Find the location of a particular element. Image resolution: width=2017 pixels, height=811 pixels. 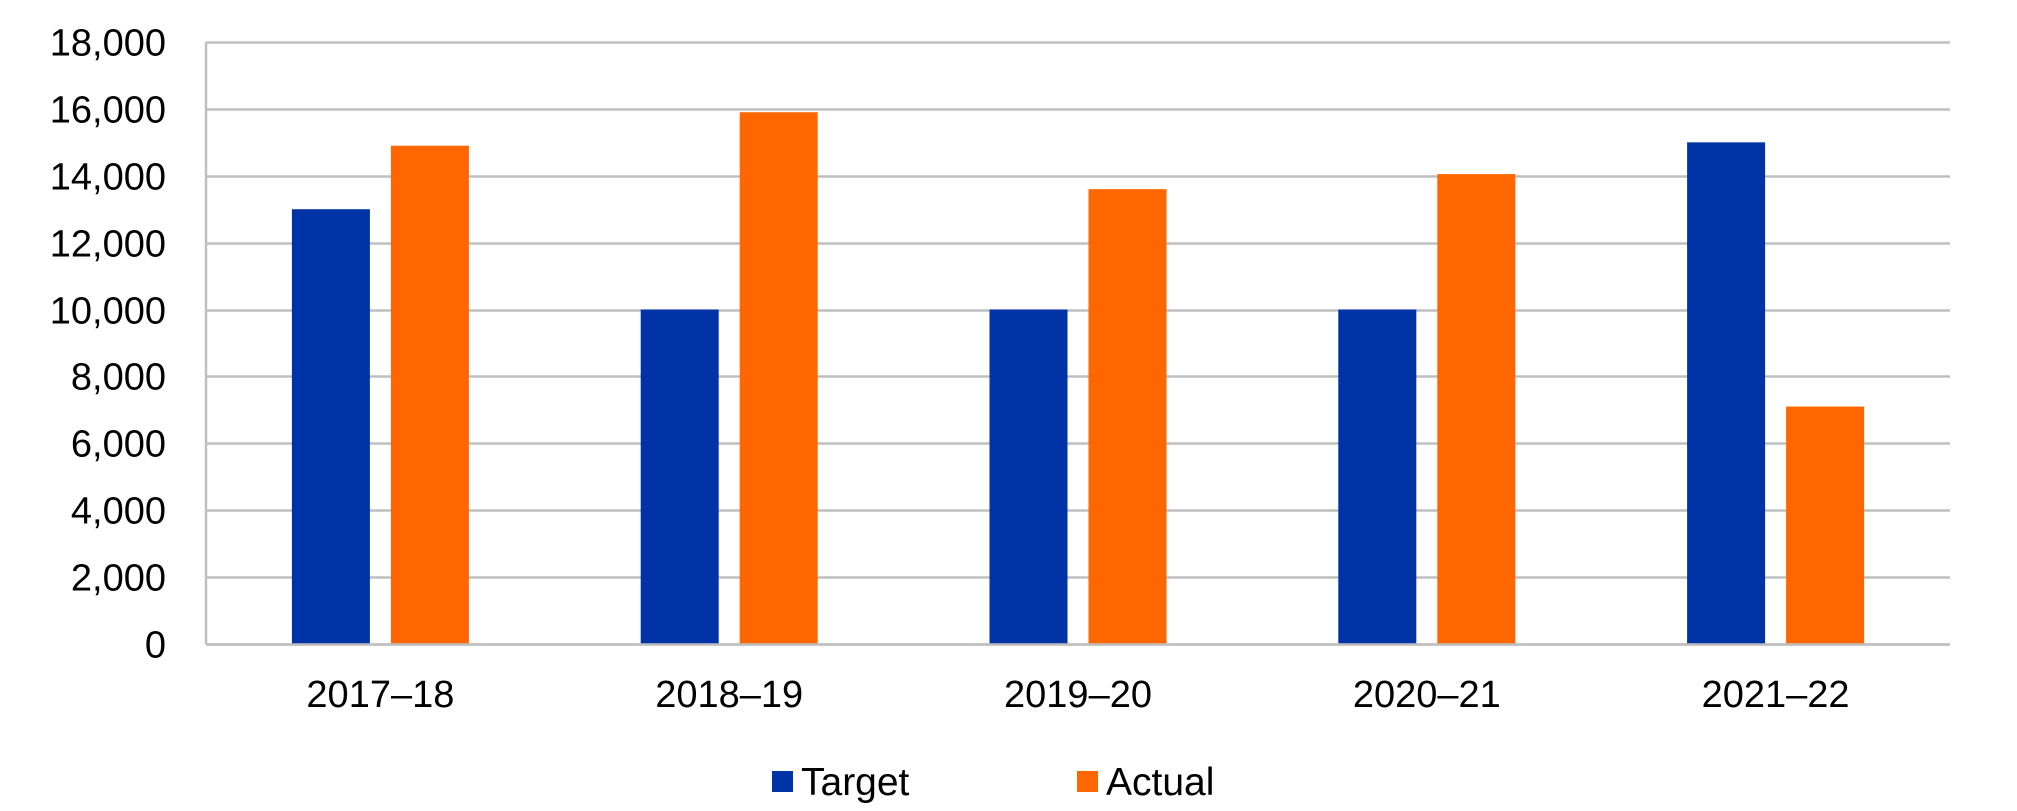

legend: Target Actual is located at coordinates (993, 782).